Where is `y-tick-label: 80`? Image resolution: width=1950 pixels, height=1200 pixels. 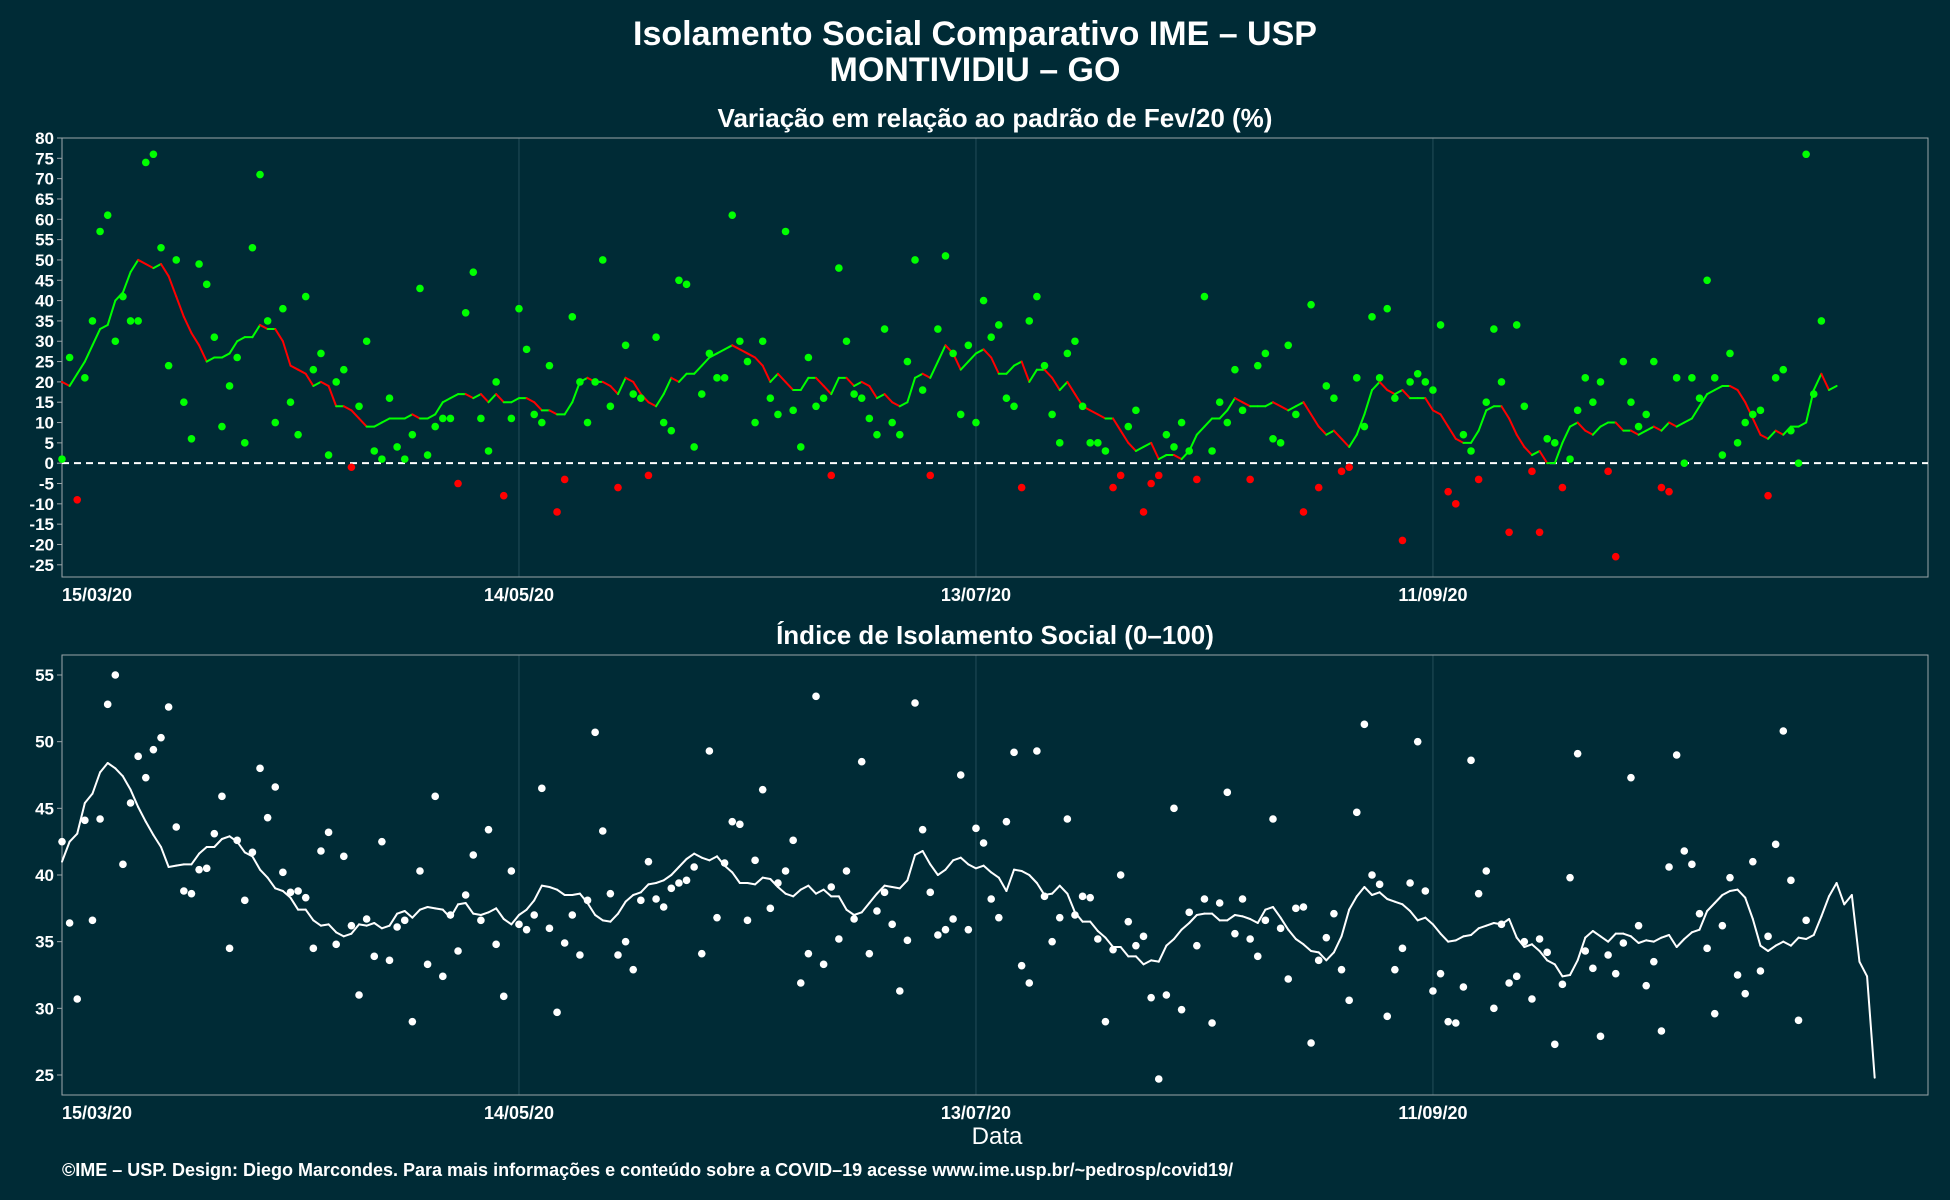 y-tick-label: 80 is located at coordinates (44, 138).